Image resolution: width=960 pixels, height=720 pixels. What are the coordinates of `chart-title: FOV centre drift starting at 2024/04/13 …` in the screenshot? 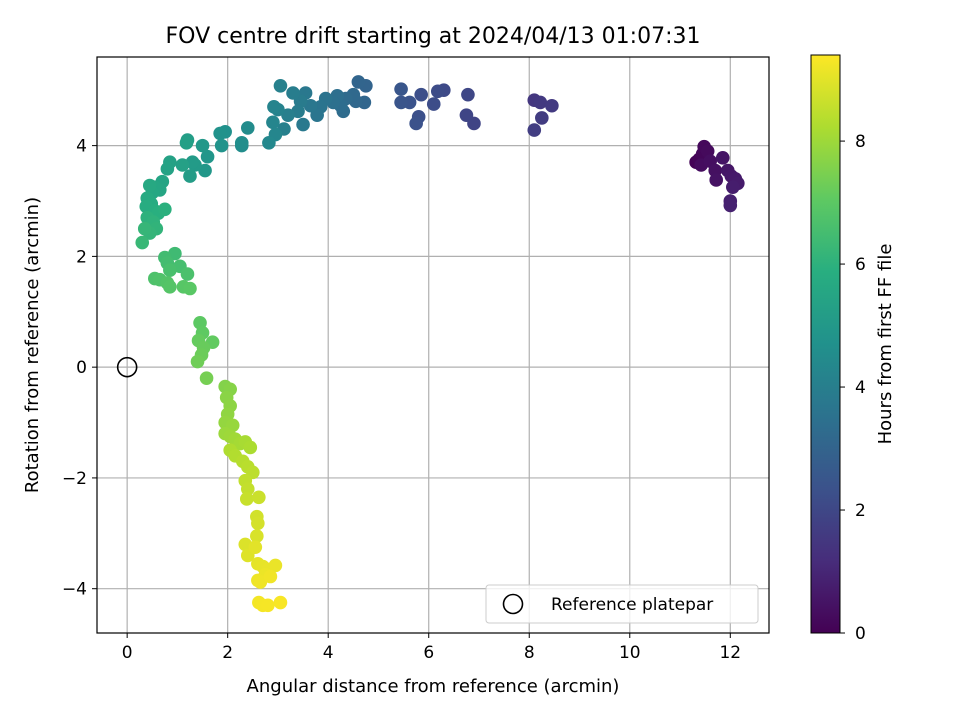 It's located at (433, 36).